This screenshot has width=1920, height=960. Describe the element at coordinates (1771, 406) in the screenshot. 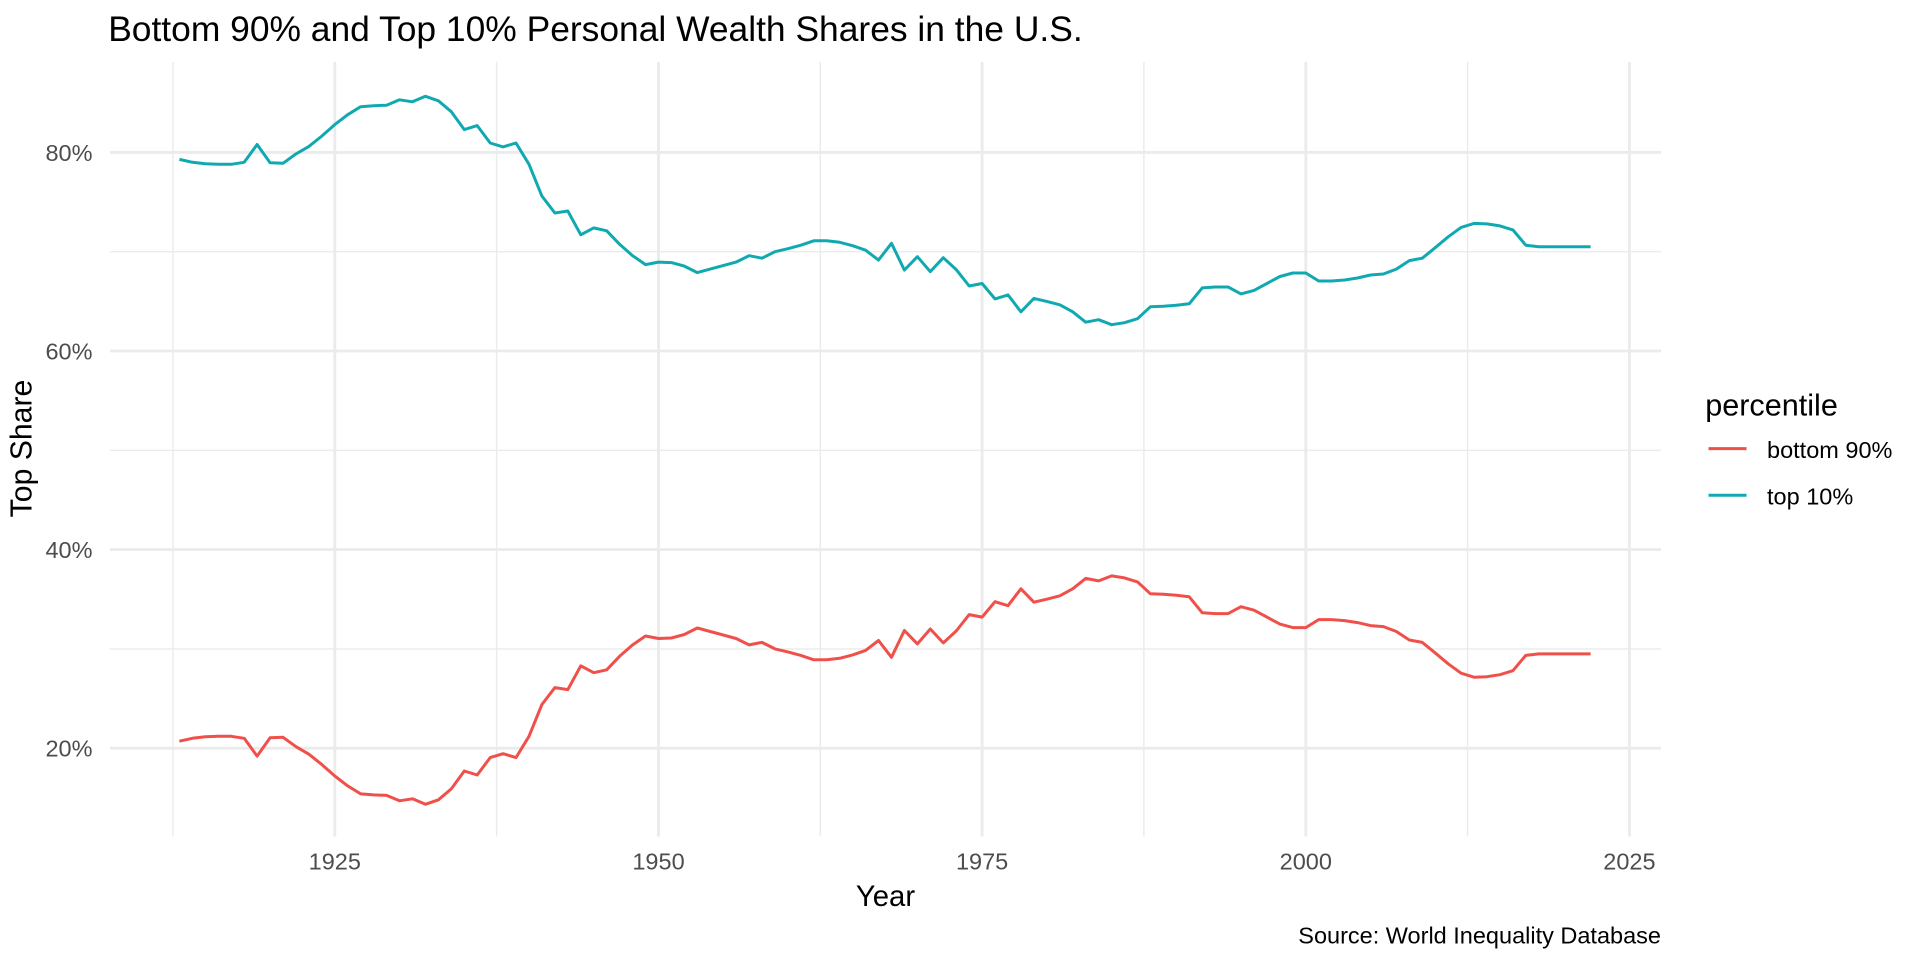

I see `svg-text: percentile` at that location.